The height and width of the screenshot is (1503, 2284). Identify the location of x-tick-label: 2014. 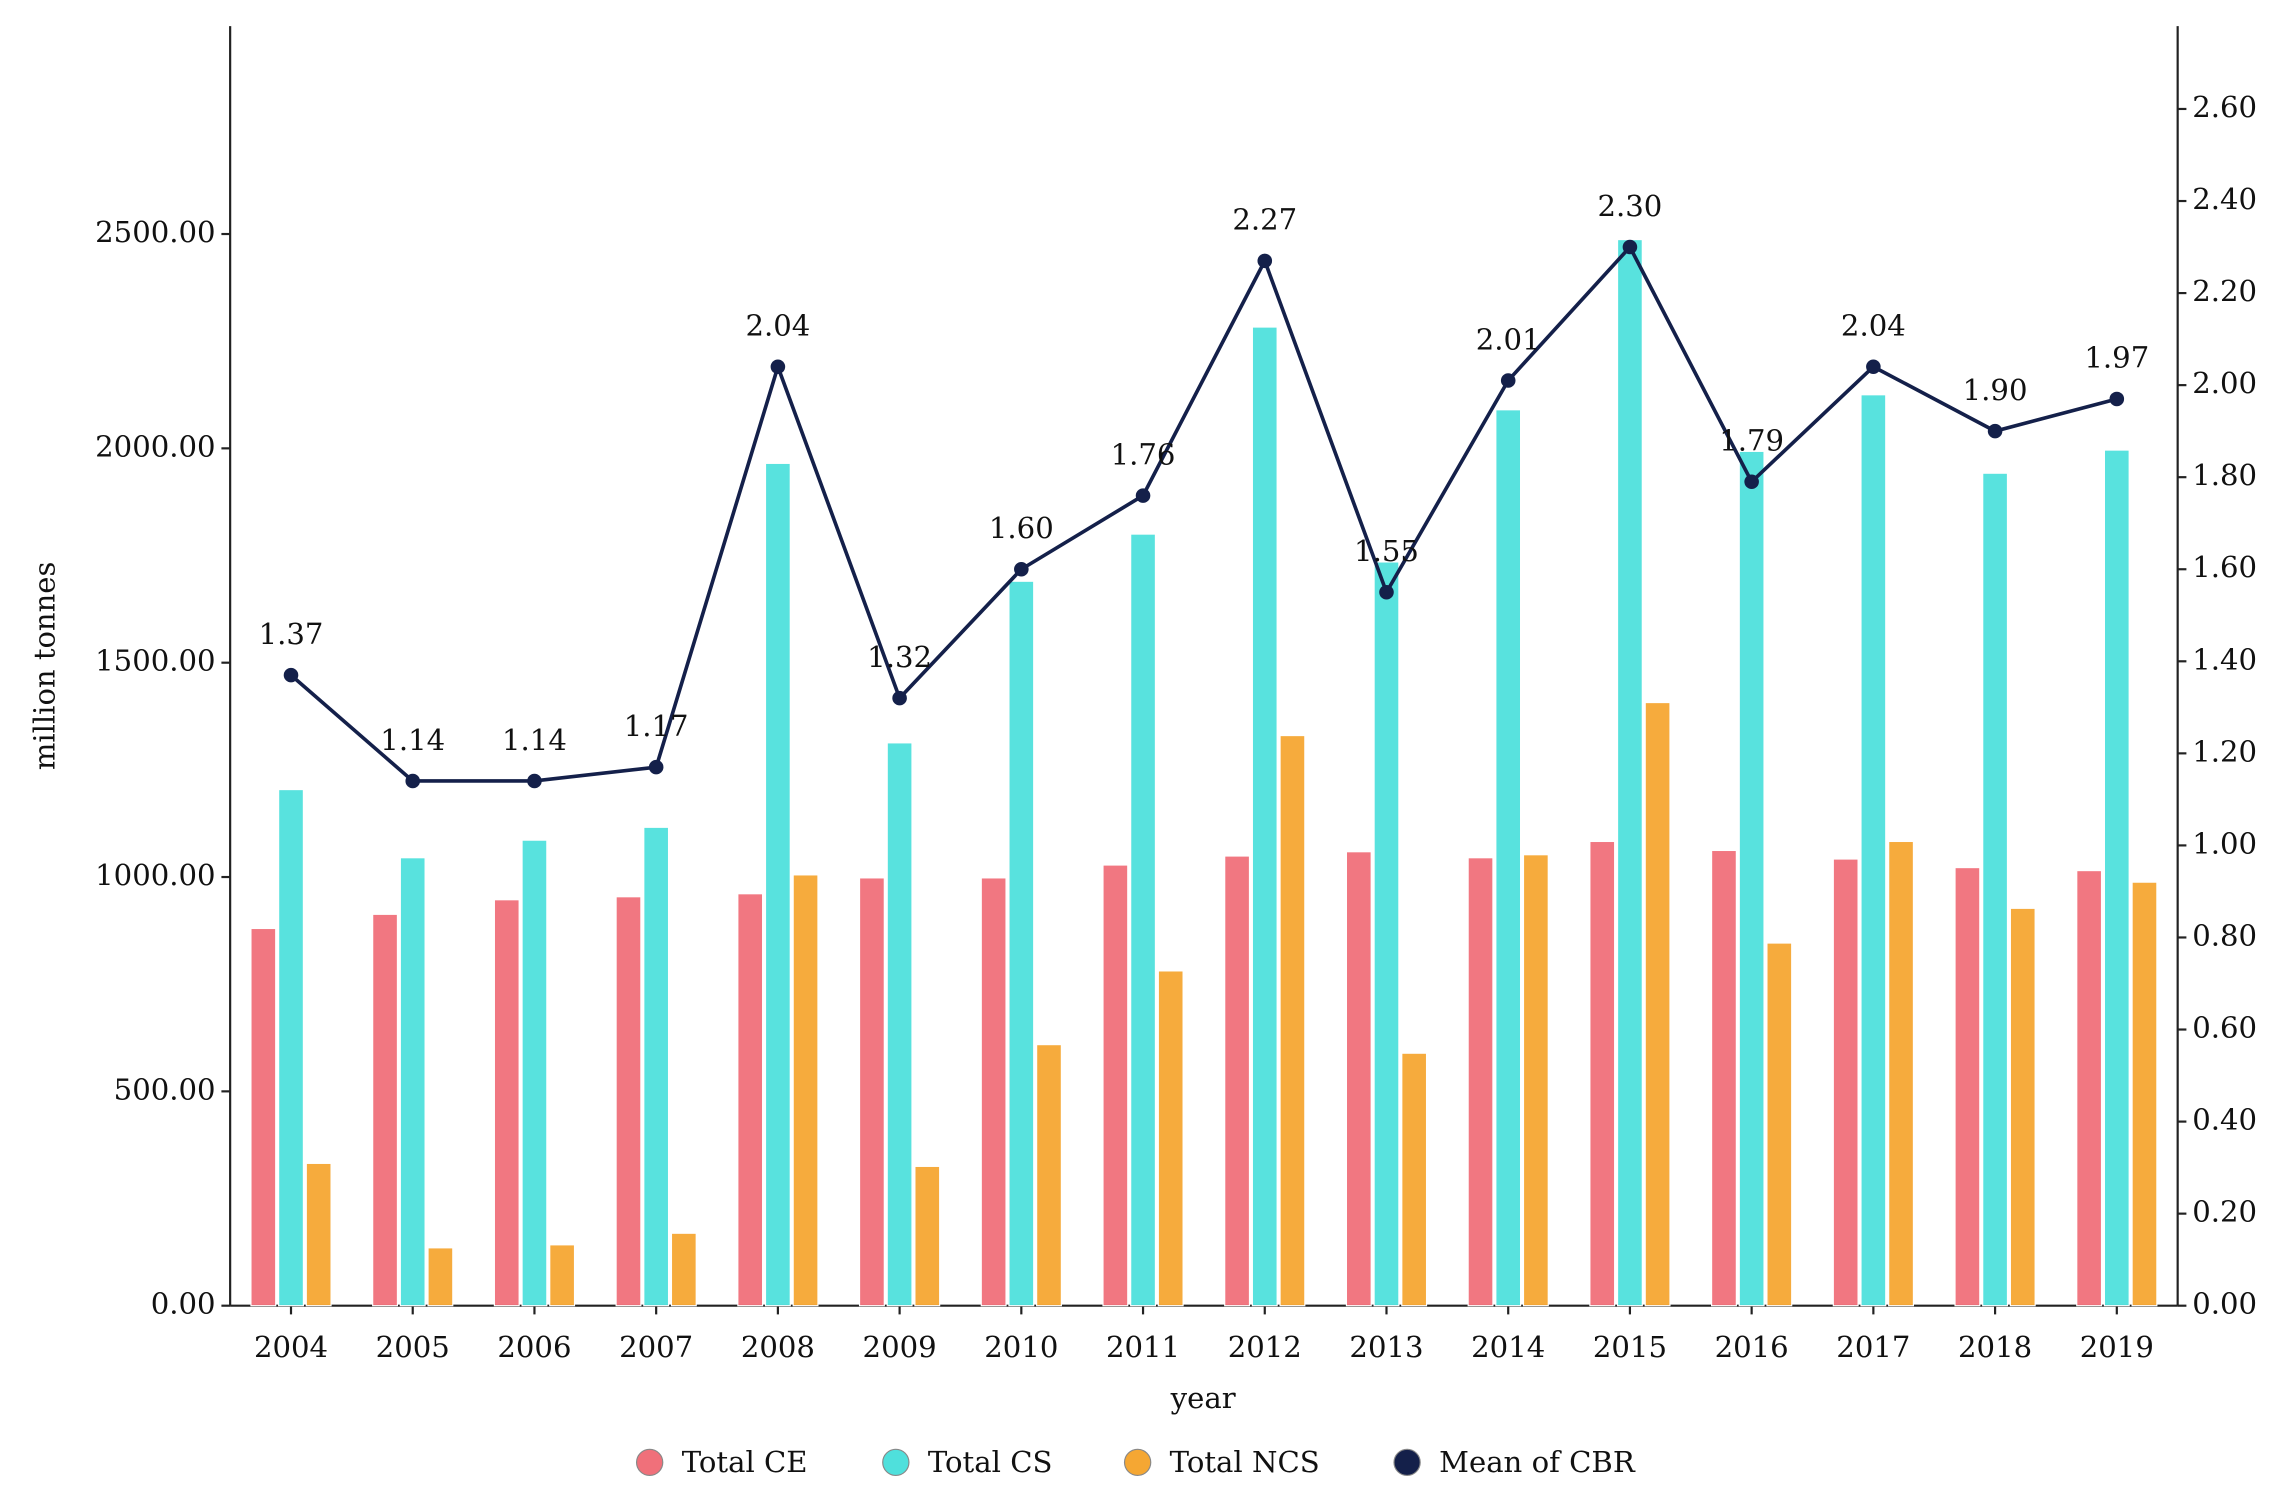
(1508, 1347).